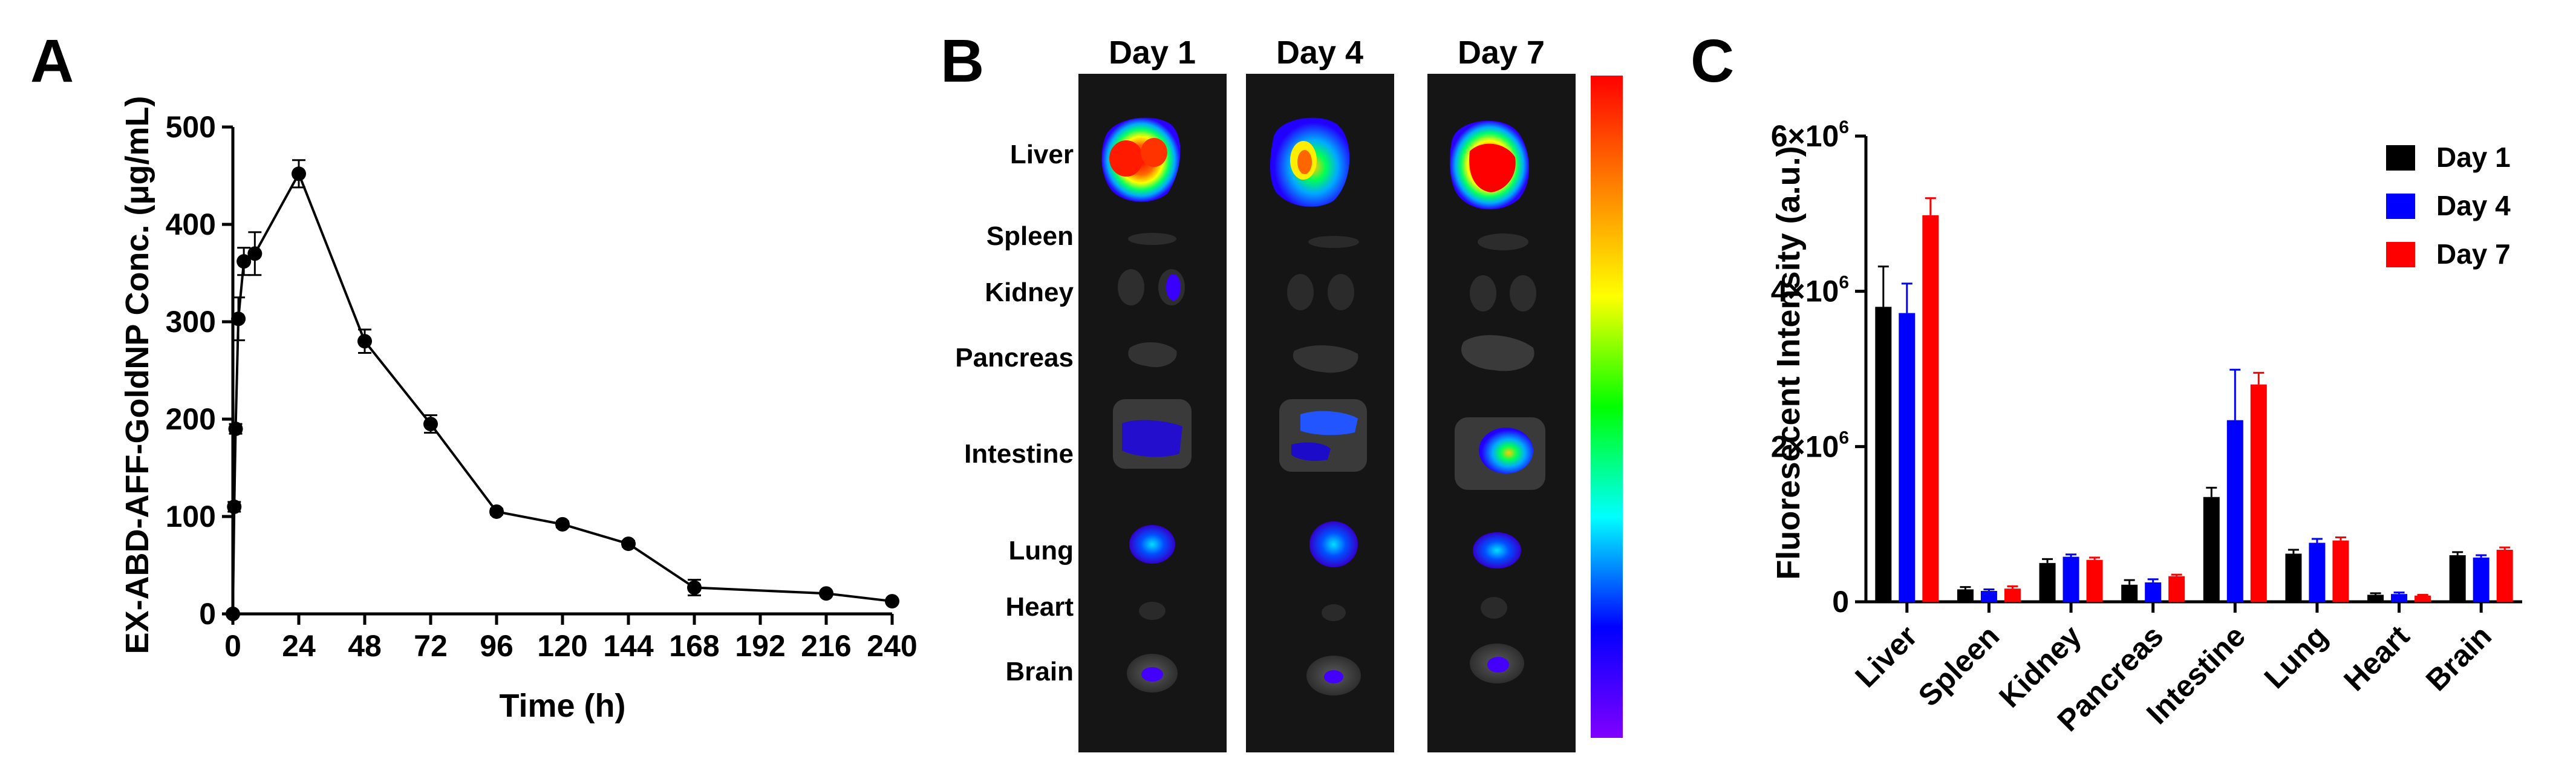 The width and height of the screenshot is (2576, 779). I want to click on day1-kidney-left, so click(1131, 287).